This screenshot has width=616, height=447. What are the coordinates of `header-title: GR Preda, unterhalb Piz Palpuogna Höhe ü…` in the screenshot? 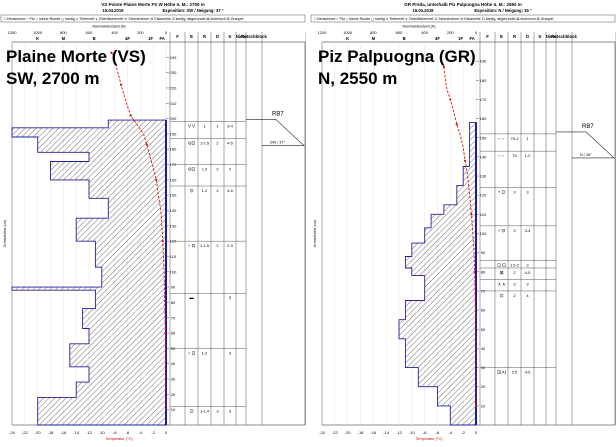 It's located at (463, 4).